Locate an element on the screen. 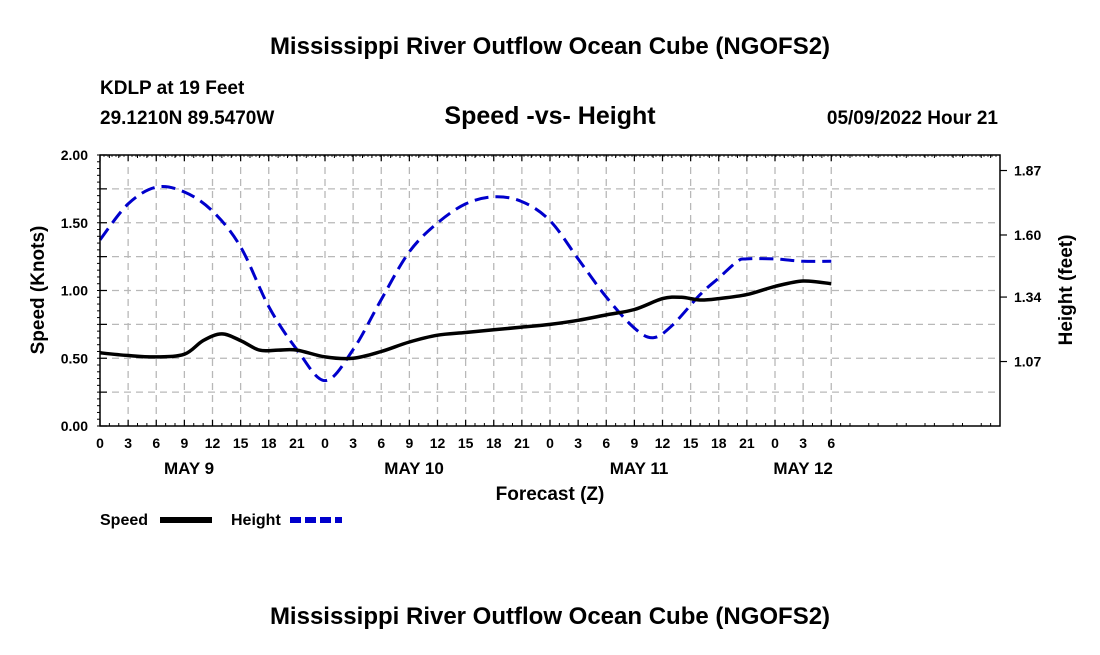 The height and width of the screenshot is (655, 1100). speed-series-line is located at coordinates (465, 320).